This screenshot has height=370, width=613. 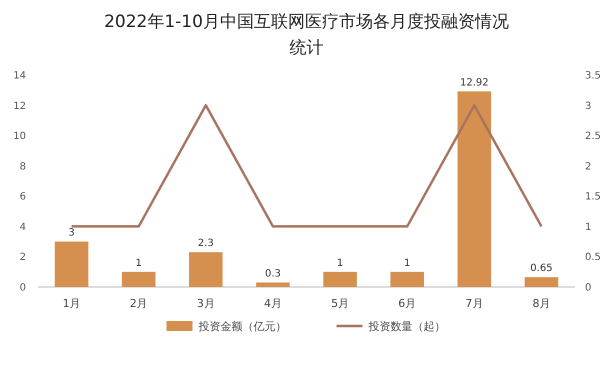 What do you see at coordinates (242, 326) in the screenshot?
I see `legend-label: 投资金额（亿元）` at bounding box center [242, 326].